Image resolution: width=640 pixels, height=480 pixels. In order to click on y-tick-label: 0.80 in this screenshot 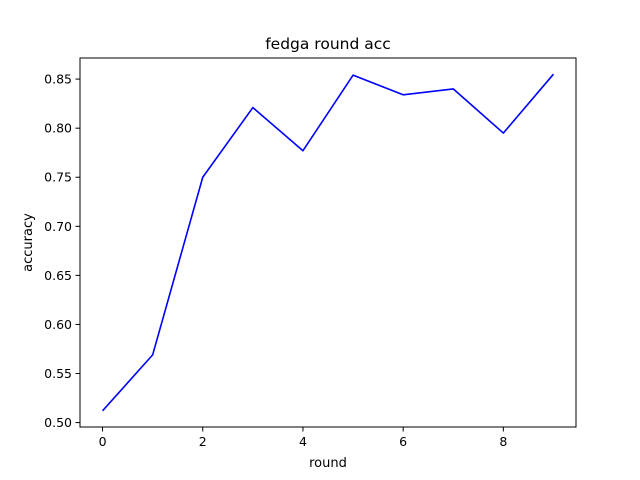, I will do `click(58, 128)`.